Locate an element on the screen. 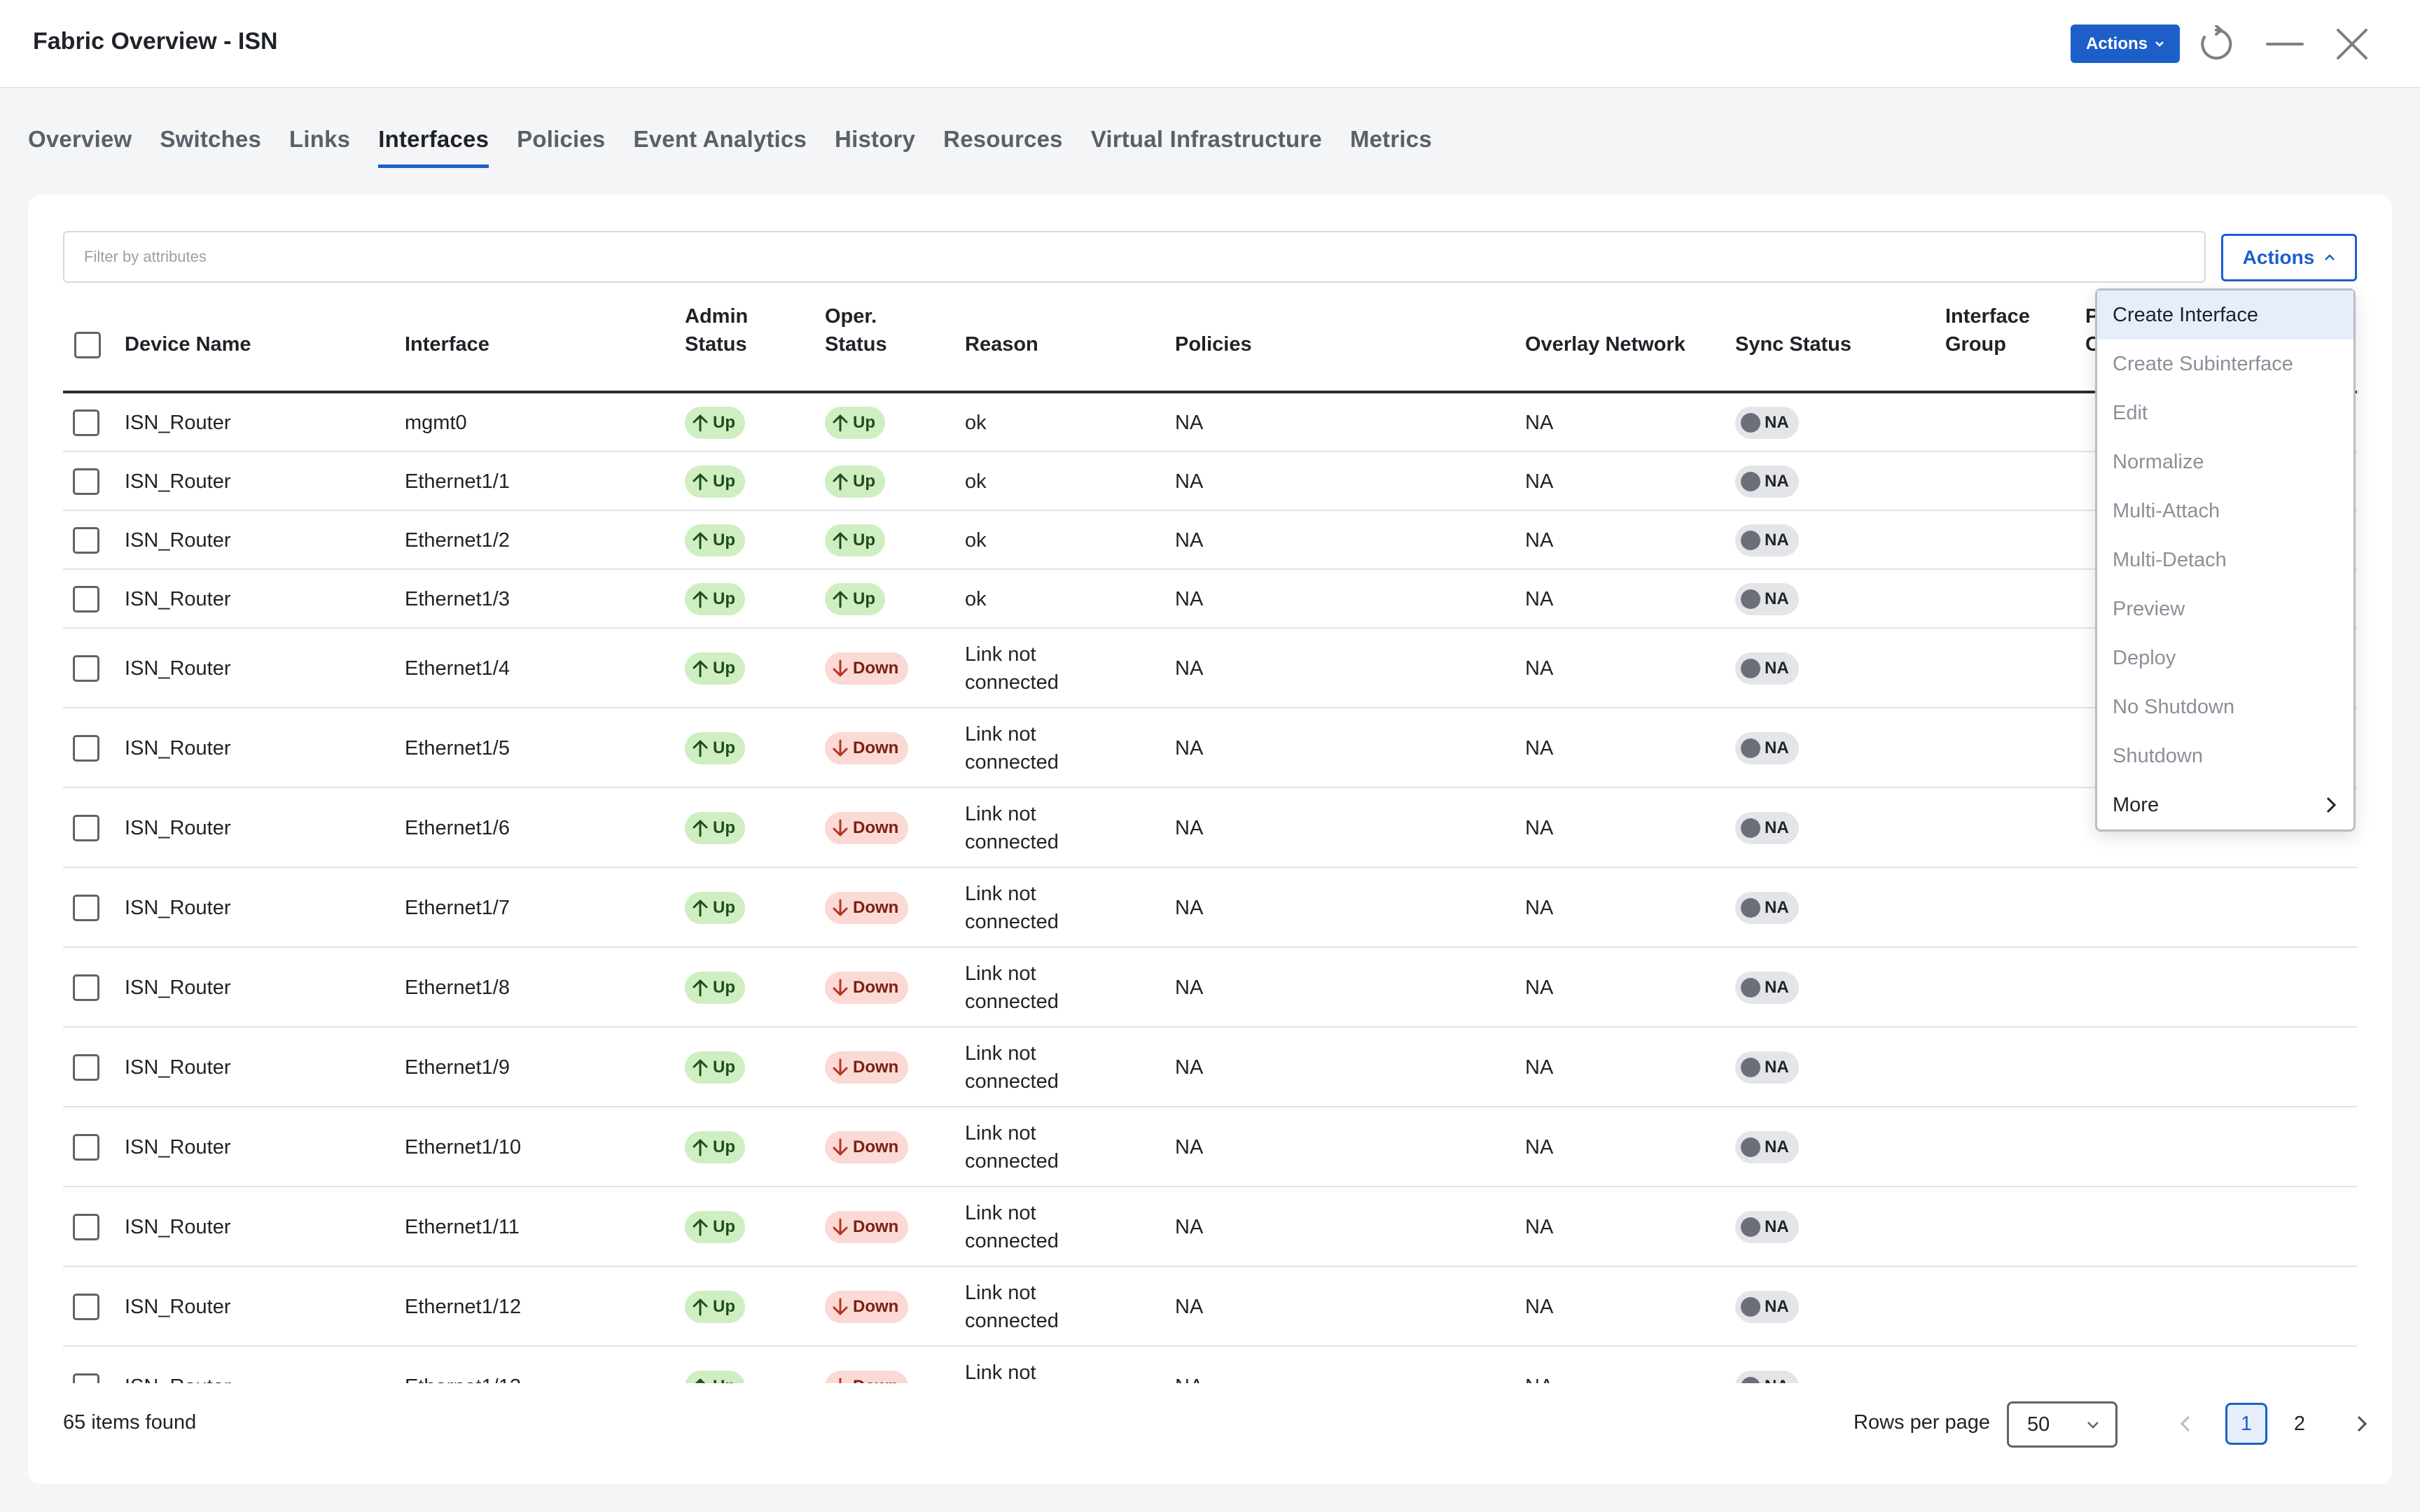 The height and width of the screenshot is (1512, 2420). header-admin-status: Admin Status is located at coordinates (716, 330).